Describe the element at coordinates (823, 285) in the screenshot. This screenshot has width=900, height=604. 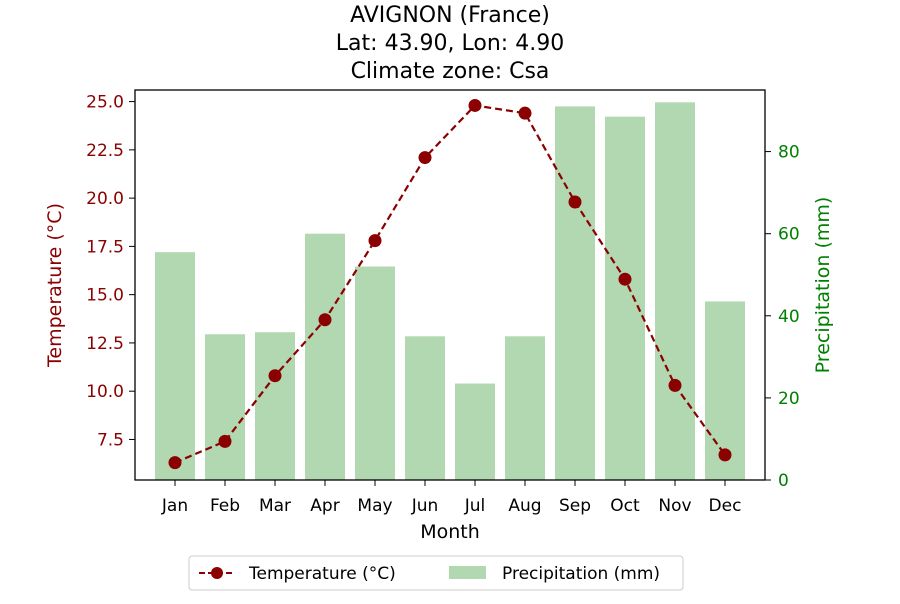
I see `y-axis-right-label: Precipitation (mm)` at that location.